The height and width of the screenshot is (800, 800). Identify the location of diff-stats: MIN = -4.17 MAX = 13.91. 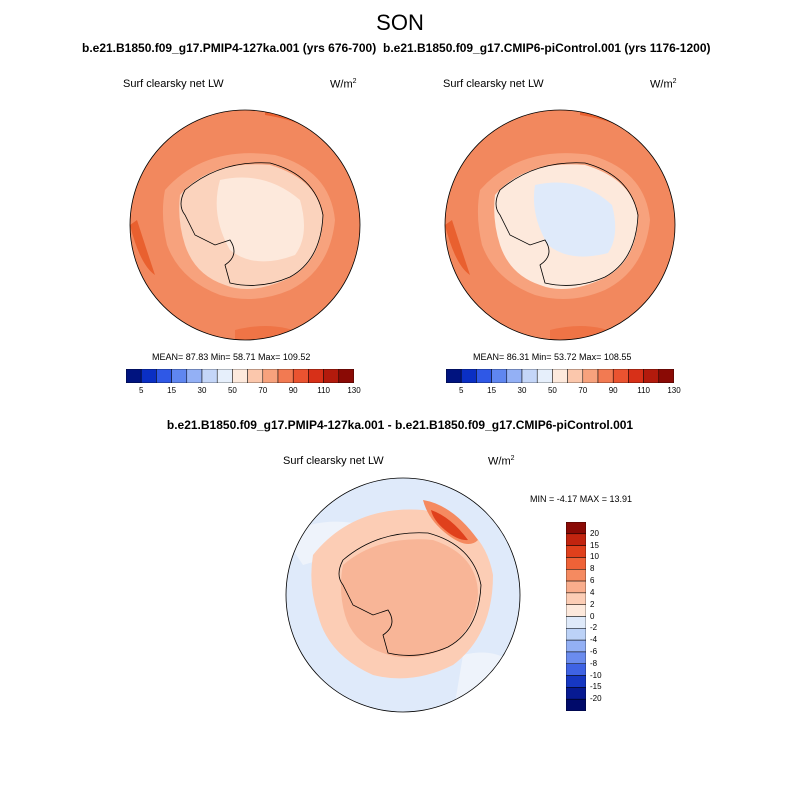
(581, 499).